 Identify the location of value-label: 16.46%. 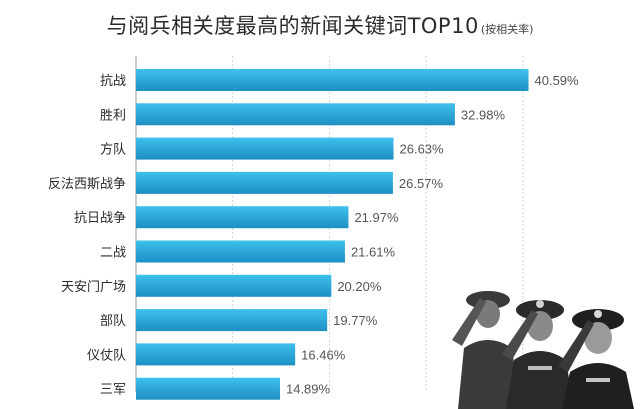
(323, 354).